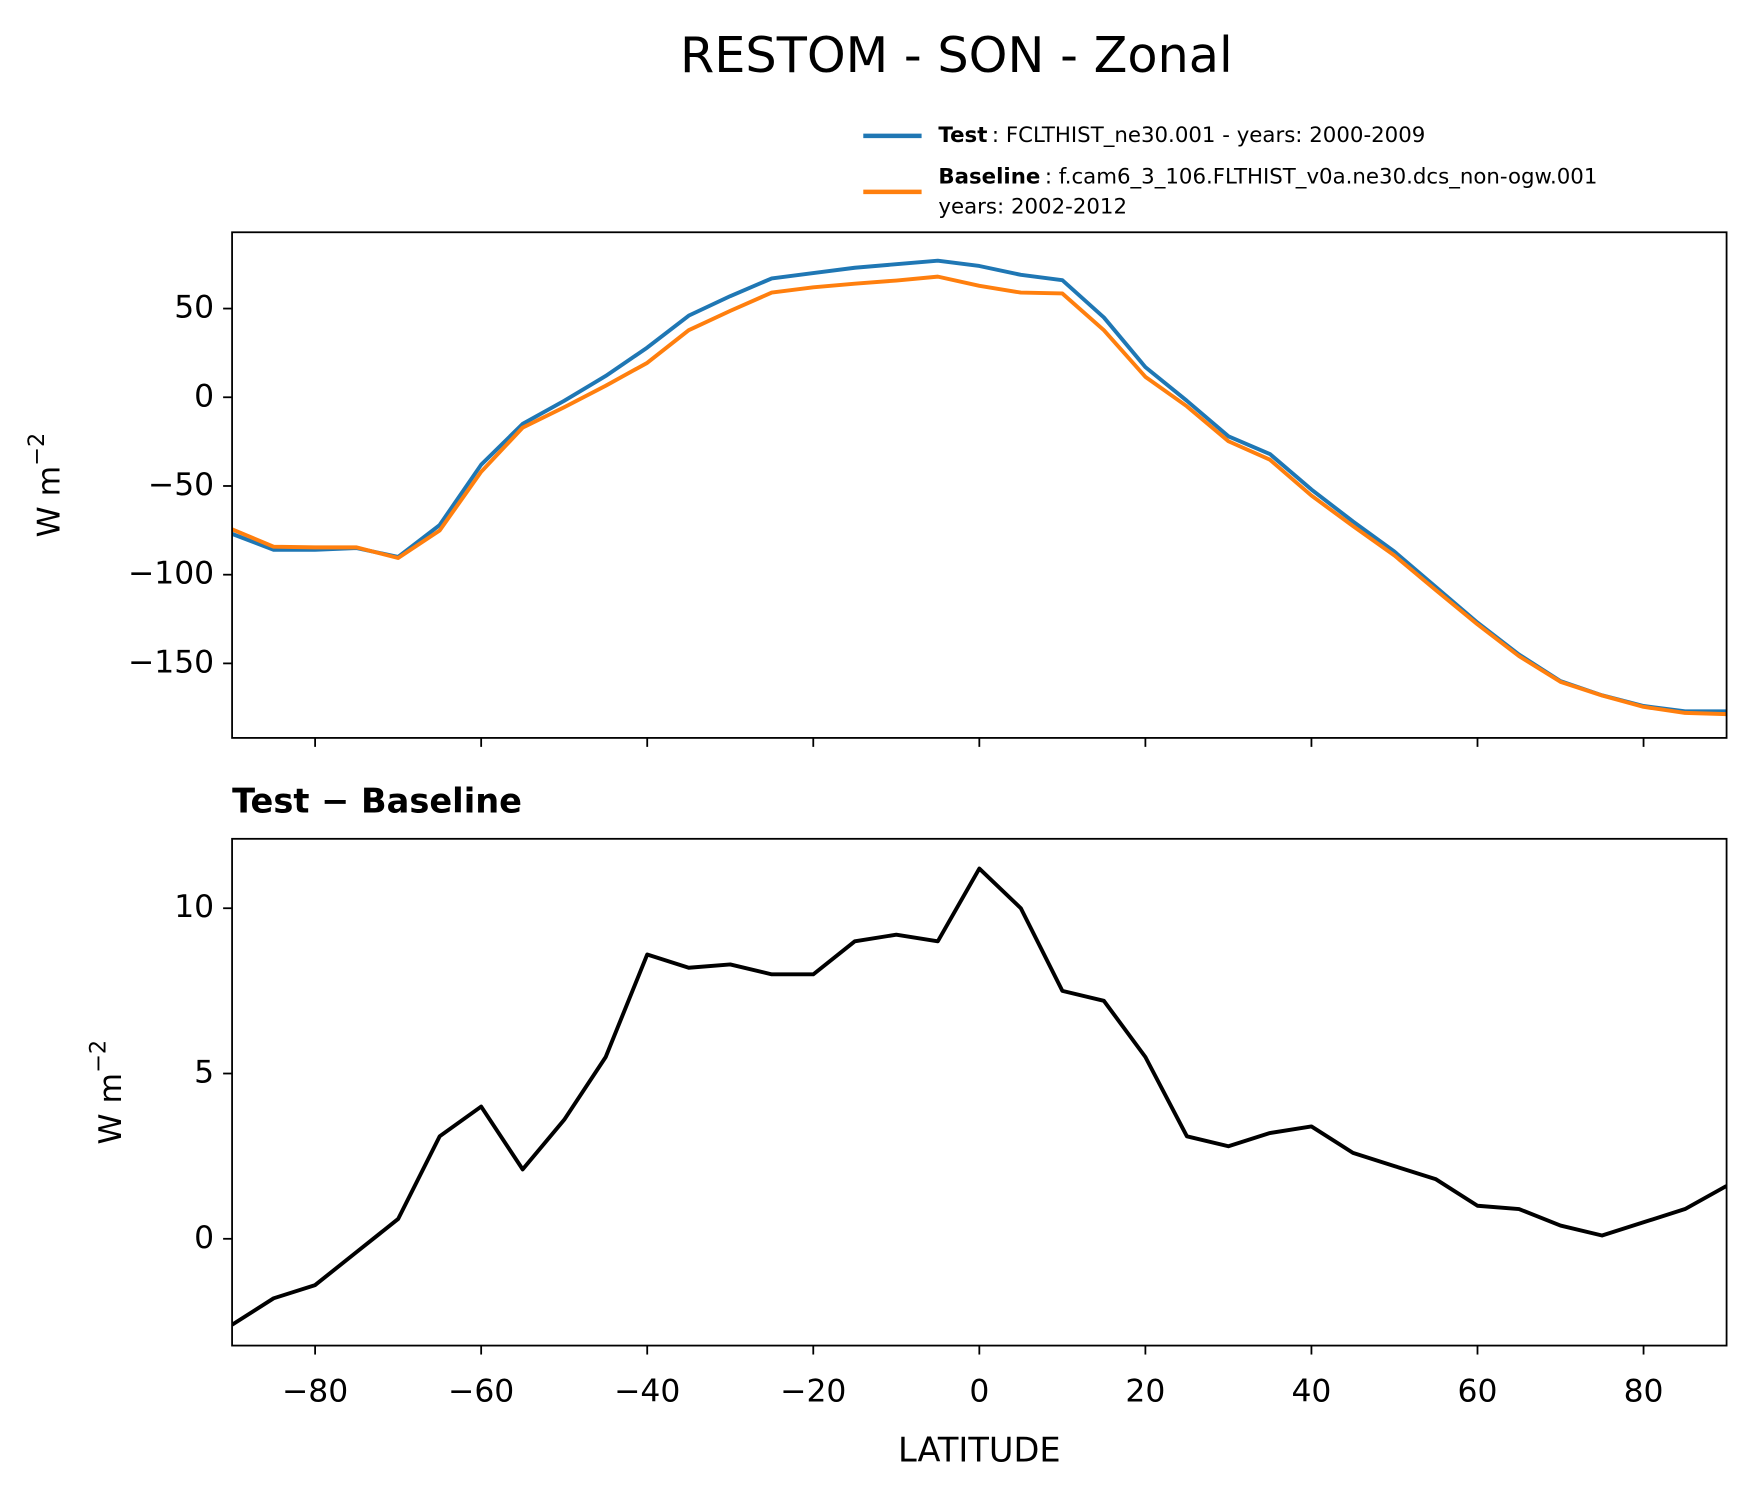 This screenshot has width=1749, height=1496. I want to click on legend-description: : FCLTHIST_ne30.001 - years: 2000-2009, so click(1208, 135).